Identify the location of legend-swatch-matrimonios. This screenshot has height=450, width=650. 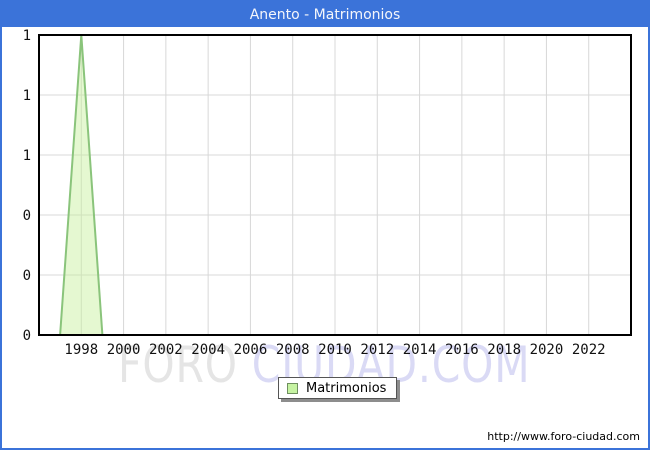
(292, 388).